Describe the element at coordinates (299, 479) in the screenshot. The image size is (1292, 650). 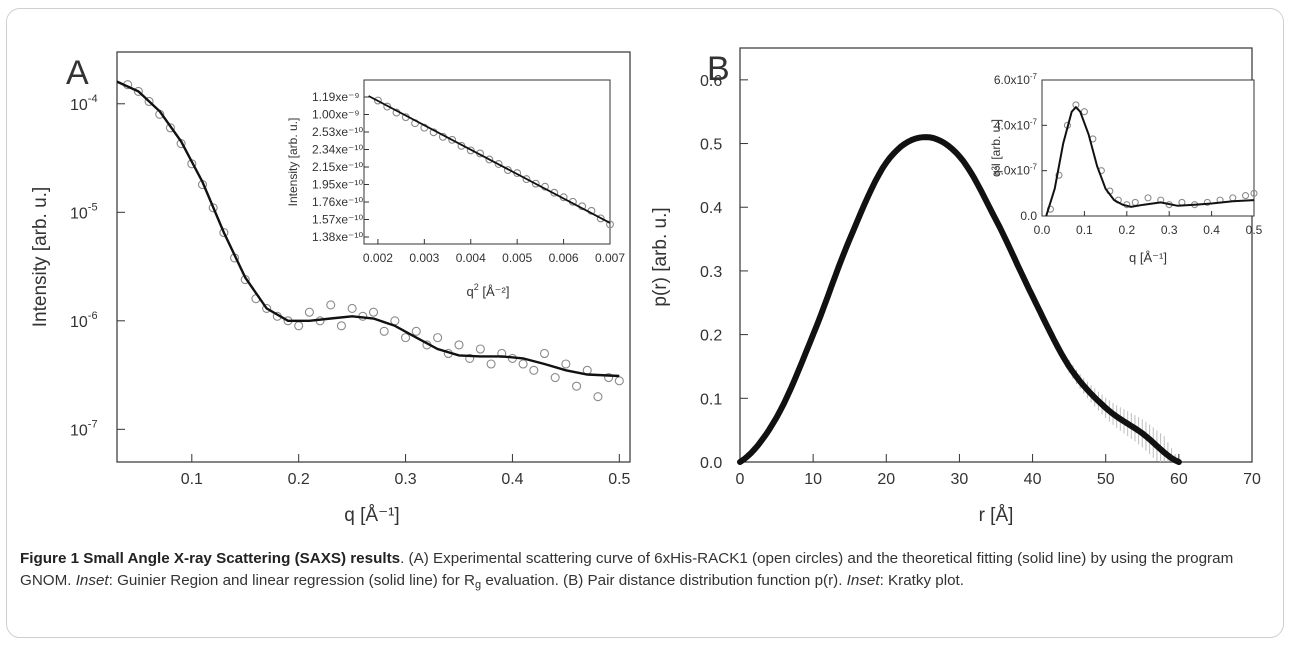
I see `panel-a-xtick: 0.2` at that location.